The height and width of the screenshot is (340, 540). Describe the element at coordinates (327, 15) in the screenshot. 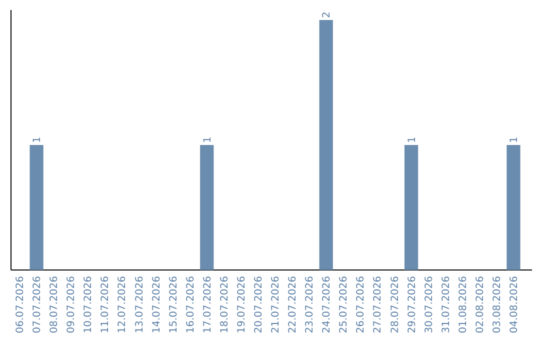

I see `data-label: 2` at that location.